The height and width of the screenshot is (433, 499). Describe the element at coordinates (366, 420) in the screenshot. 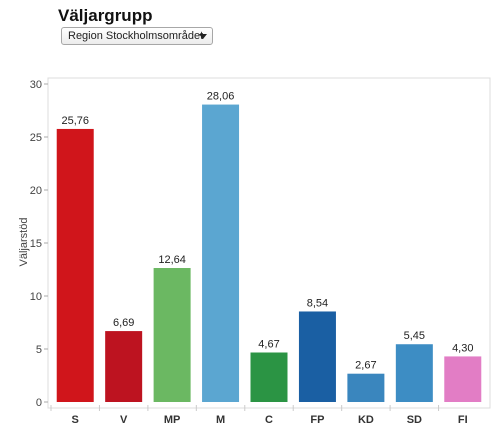

I see `x-tick-label-kd: KD` at that location.